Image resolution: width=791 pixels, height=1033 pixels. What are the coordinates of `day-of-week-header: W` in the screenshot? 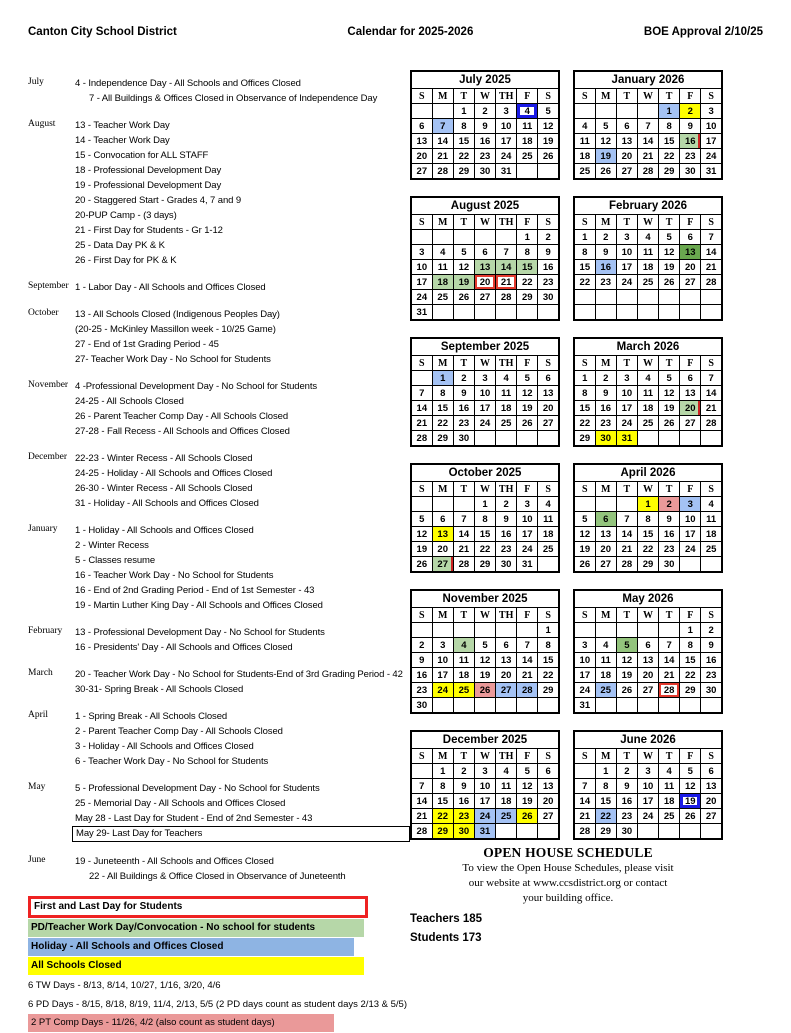 It's located at (485, 96).